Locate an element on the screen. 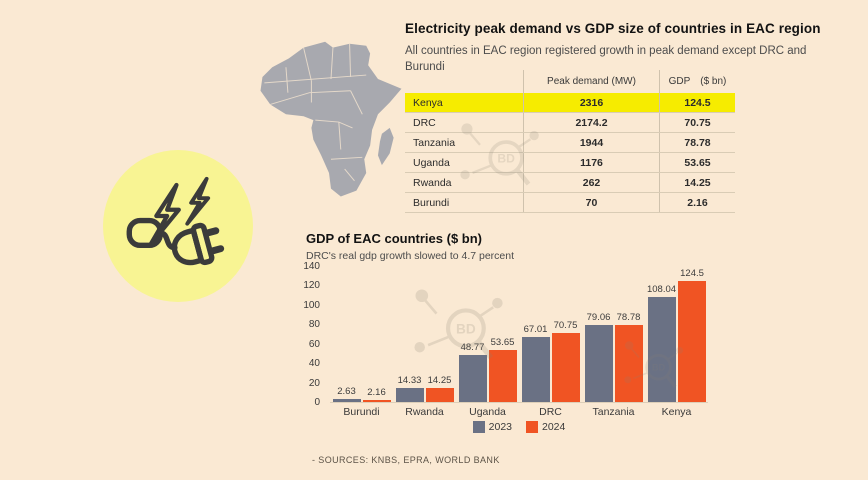 This screenshot has height=480, width=868. bar-value-label: 53.65 is located at coordinates (502, 342).